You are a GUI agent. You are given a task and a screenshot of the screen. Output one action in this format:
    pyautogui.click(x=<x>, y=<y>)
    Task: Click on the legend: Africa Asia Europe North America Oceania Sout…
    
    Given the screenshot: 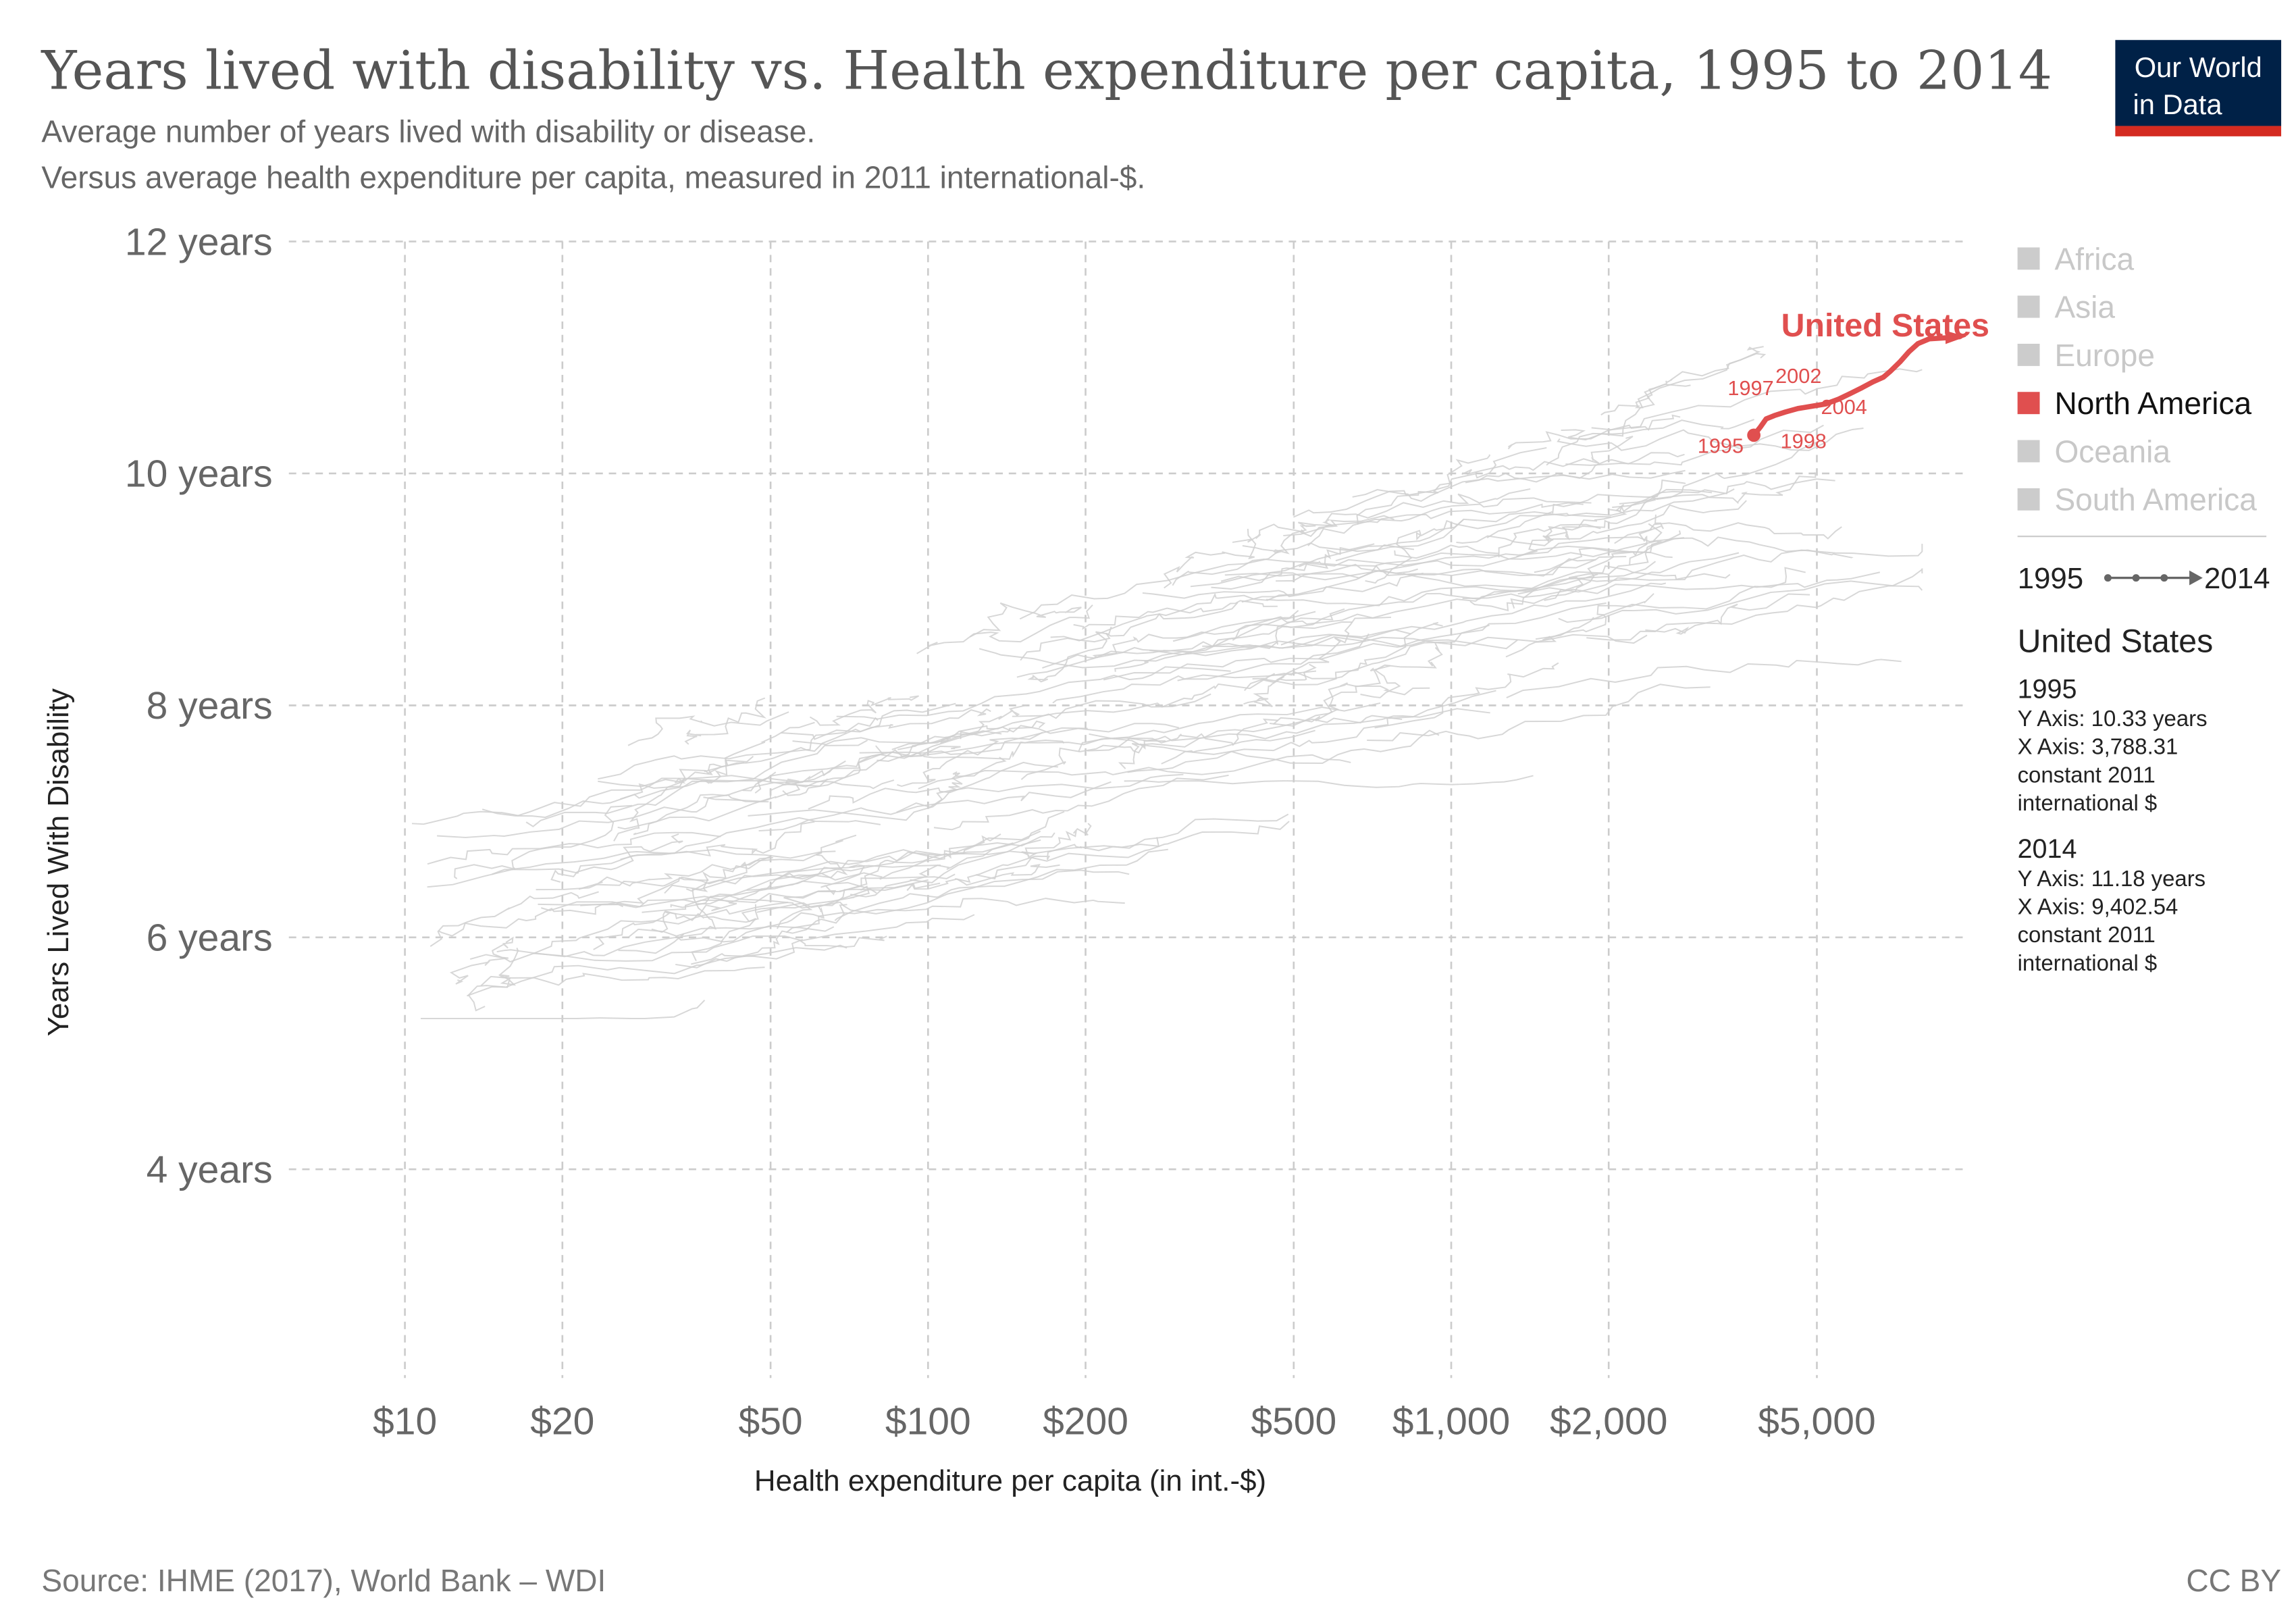 What is the action you would take?
    pyautogui.click(x=2137, y=379)
    